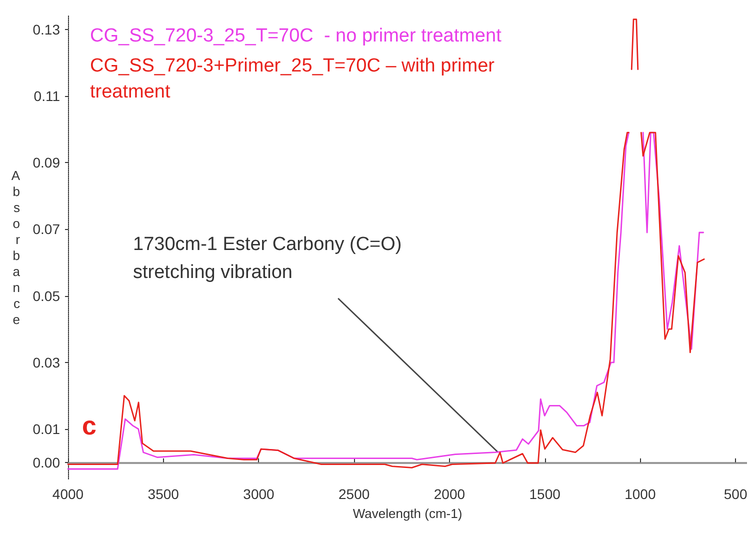 The image size is (755, 533). I want to click on y-tick-label: 0.13, so click(46, 29).